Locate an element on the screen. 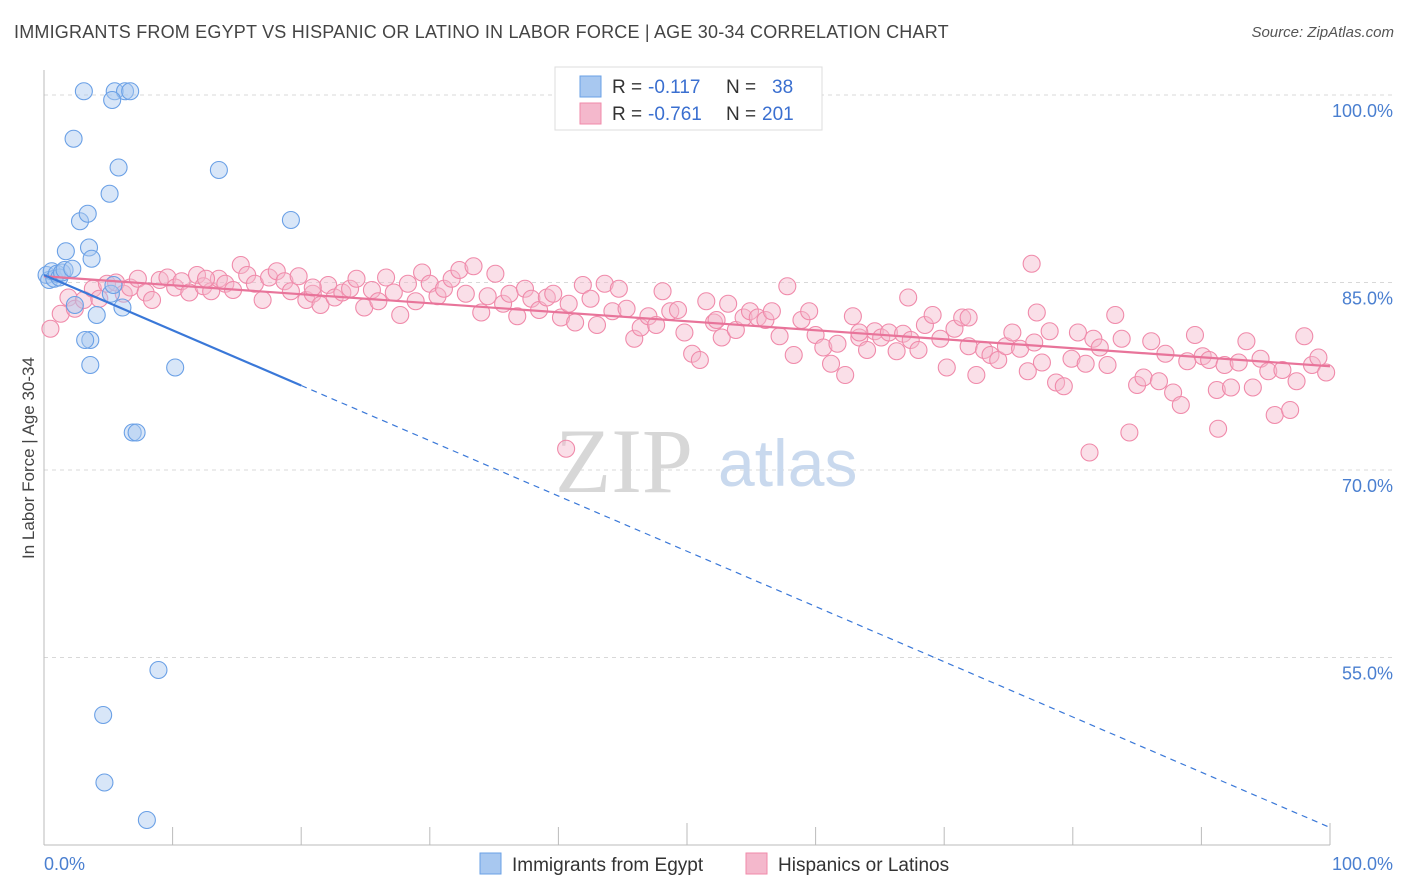  legend-r-label-hispanic: R = is located at coordinates (627, 114).